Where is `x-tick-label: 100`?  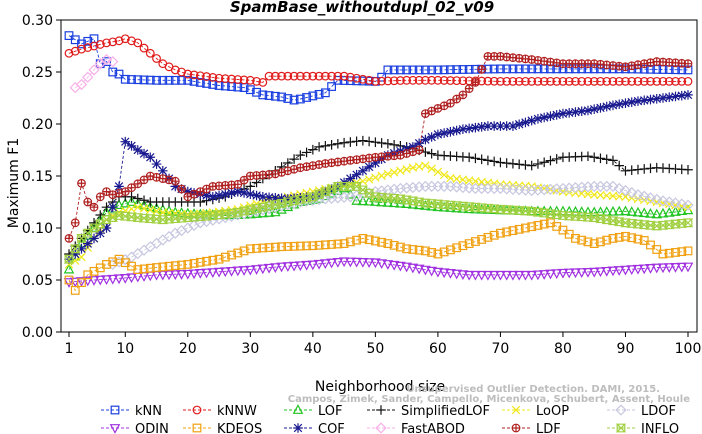 x-tick-label: 100 is located at coordinates (688, 349).